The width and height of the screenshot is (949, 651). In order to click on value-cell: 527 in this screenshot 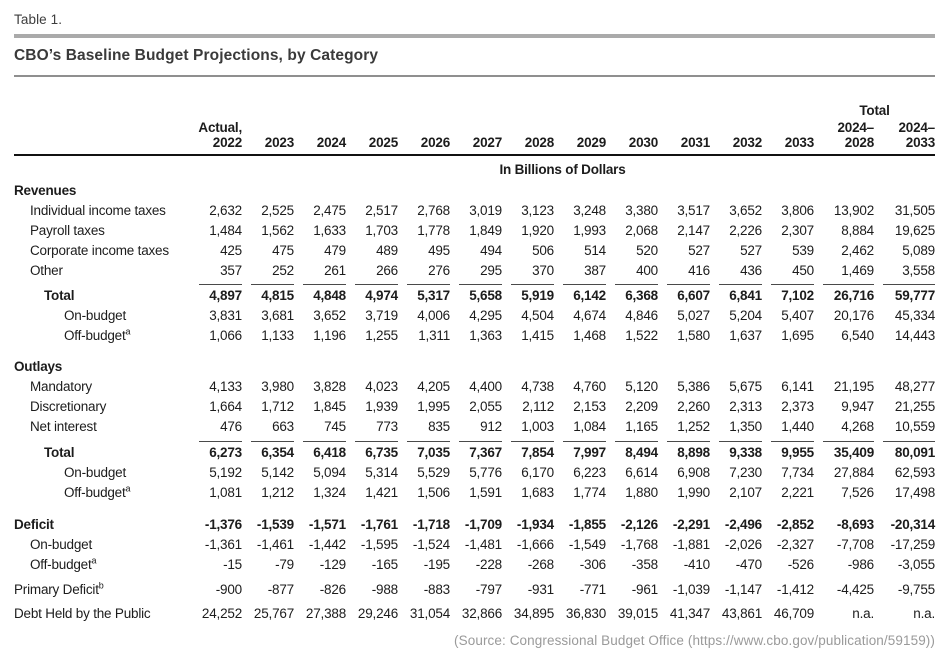, I will do `click(684, 250)`.